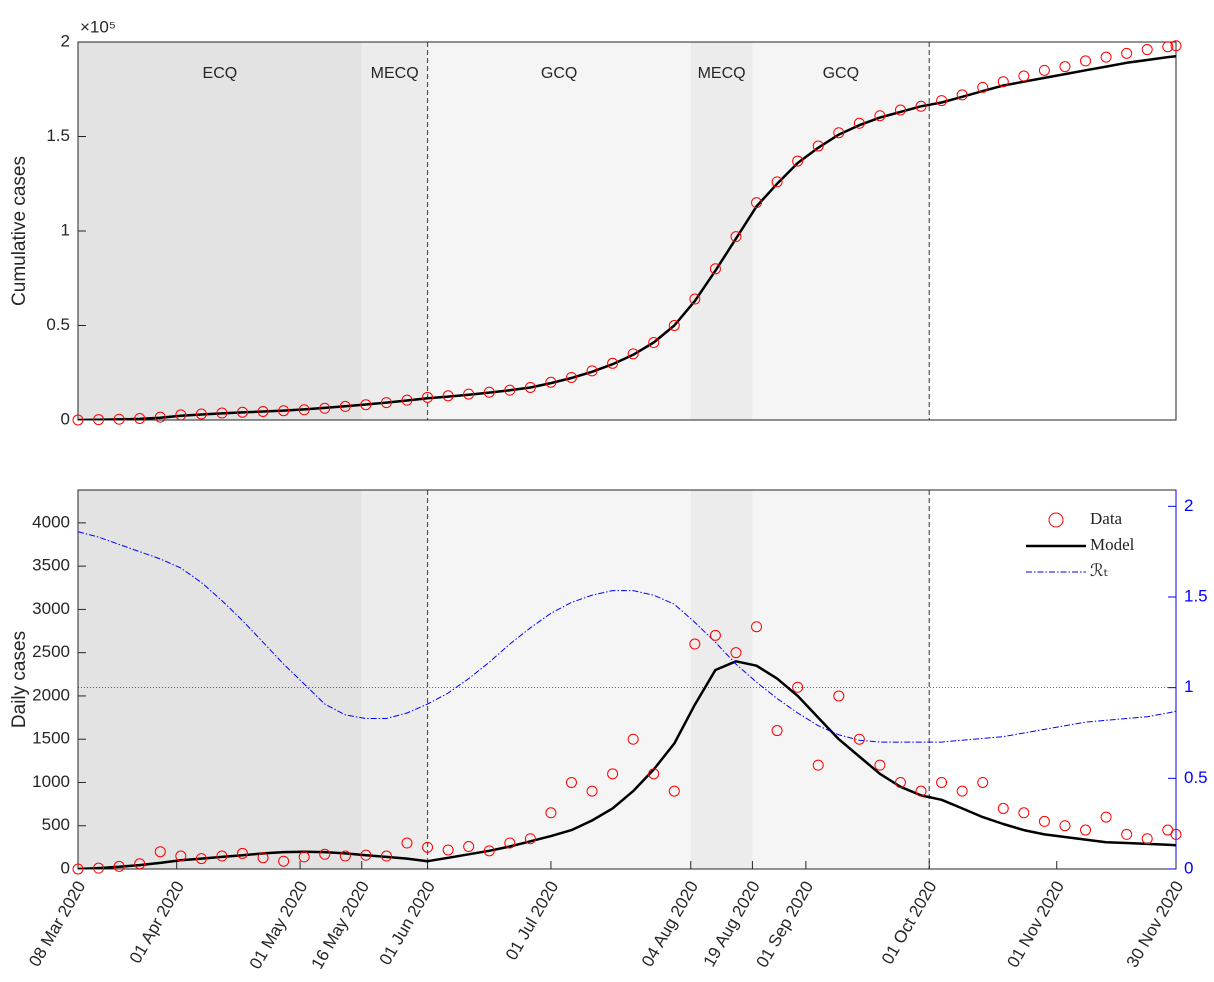 This screenshot has height=982, width=1214. What do you see at coordinates (1196, 595) in the screenshot?
I see `y2-tick-label: 1.5` at bounding box center [1196, 595].